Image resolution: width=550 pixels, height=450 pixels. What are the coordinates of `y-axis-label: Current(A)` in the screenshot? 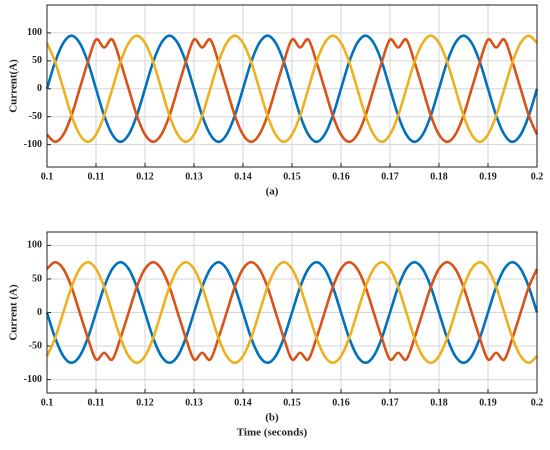 It's located at (14, 86).